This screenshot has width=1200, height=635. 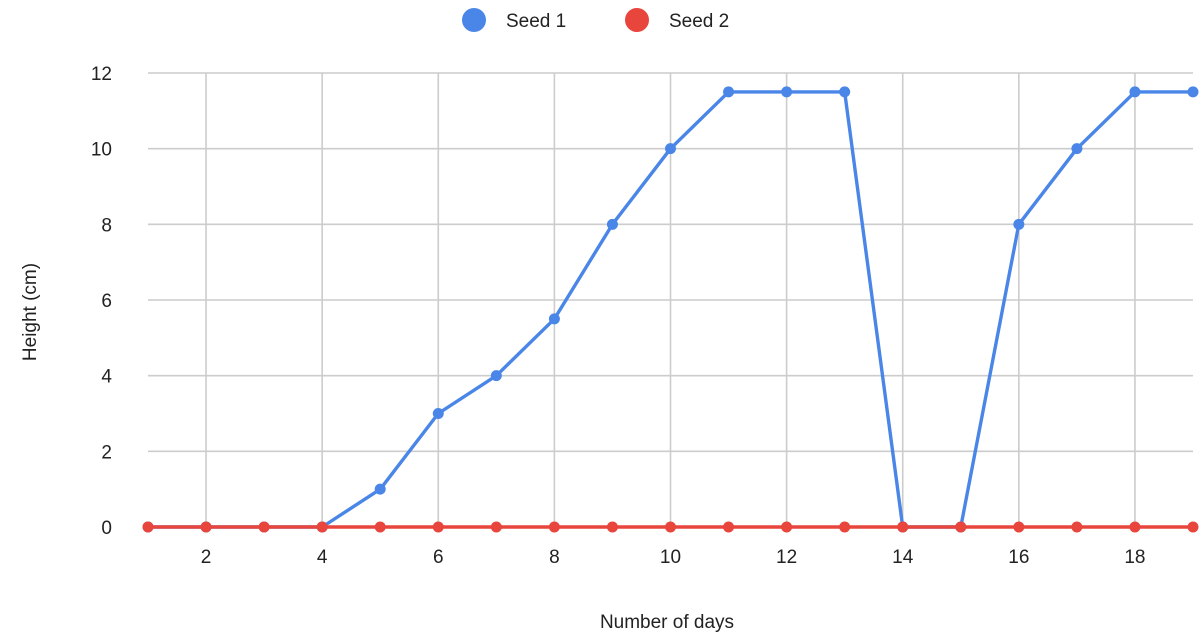 I want to click on legend-item: Seed 2, so click(x=677, y=20).